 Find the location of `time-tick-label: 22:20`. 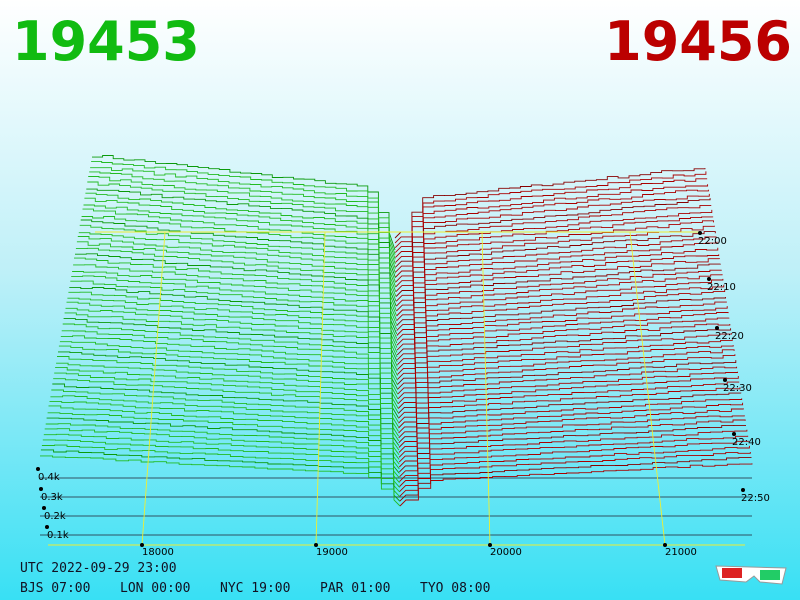

time-tick-label: 22:20 is located at coordinates (729, 336).